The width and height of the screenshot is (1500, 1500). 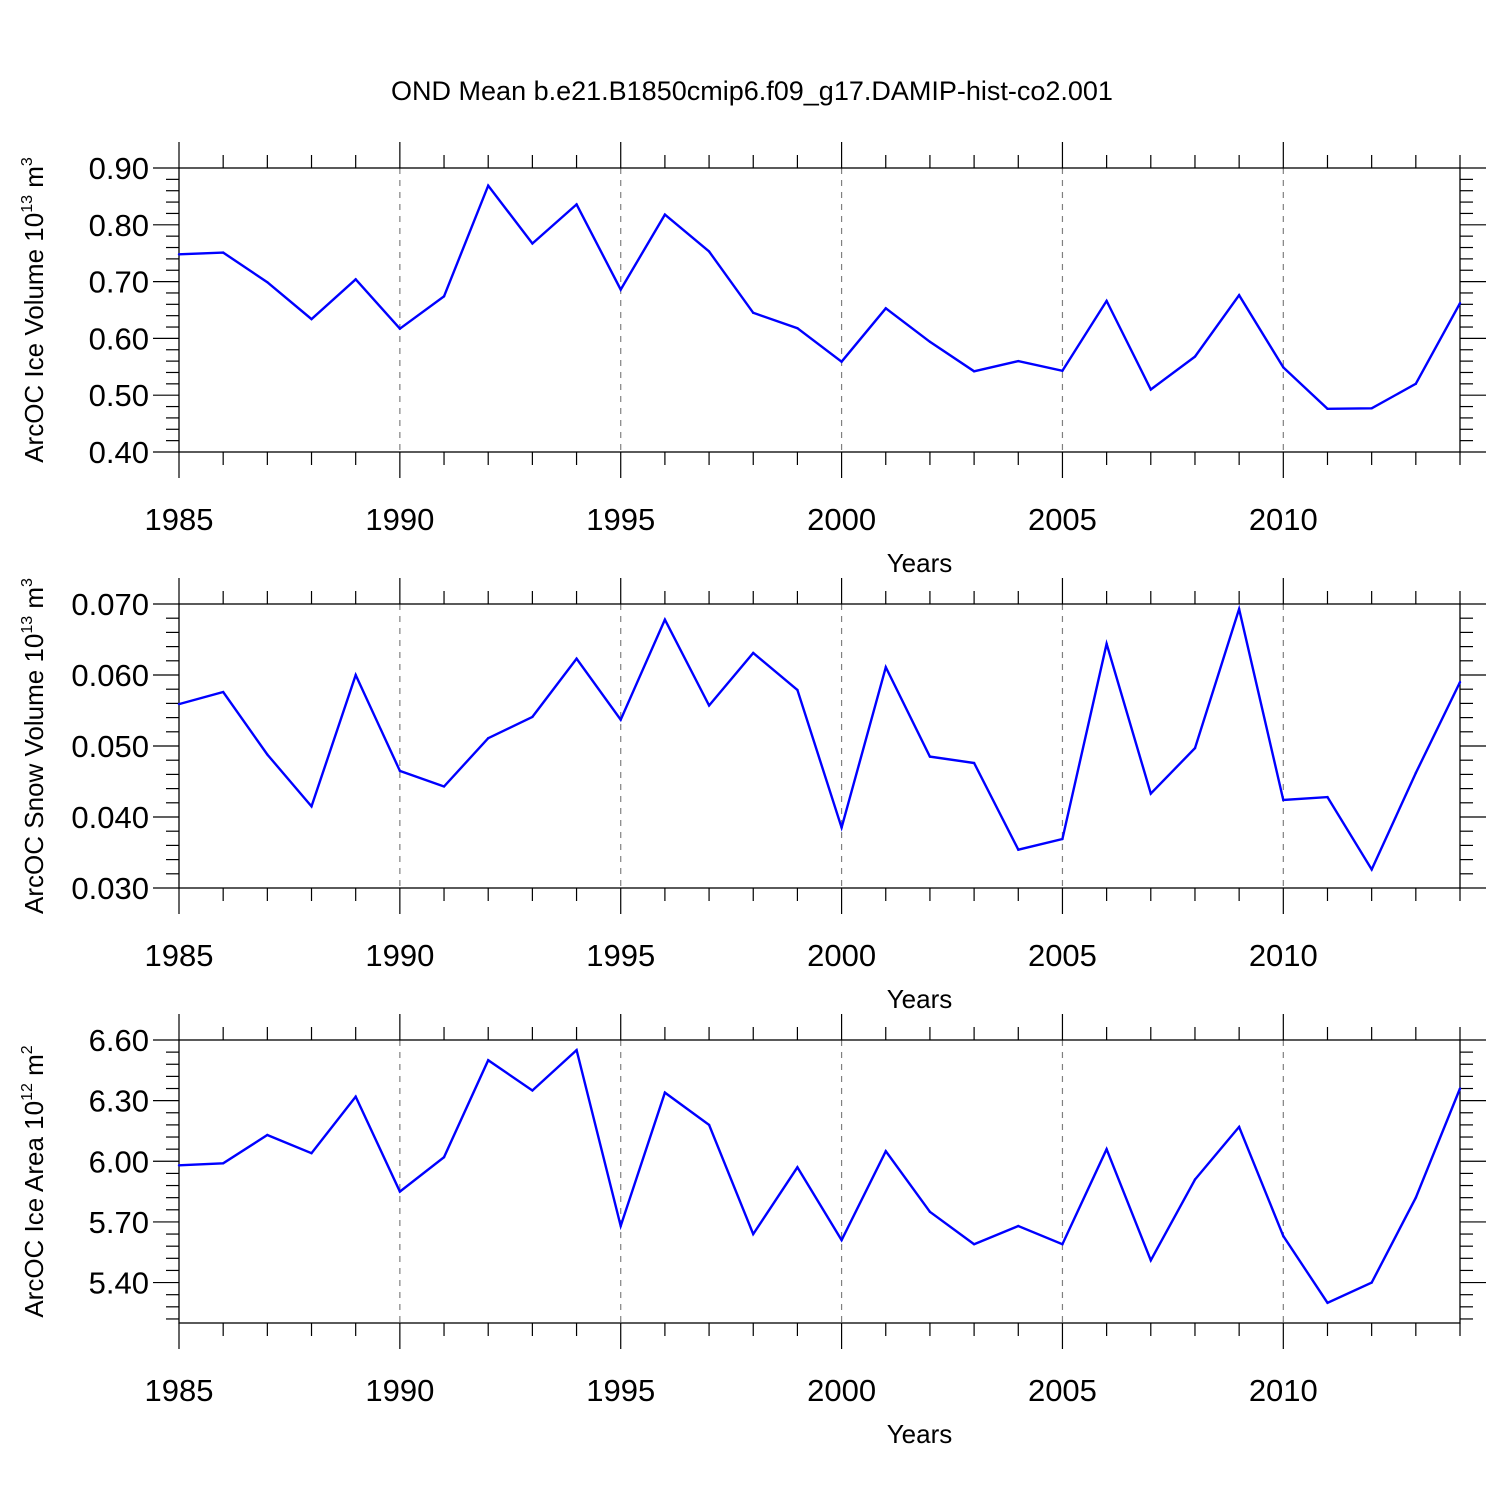 I want to click on y-tick-label: 6.60, so click(x=119, y=1040).